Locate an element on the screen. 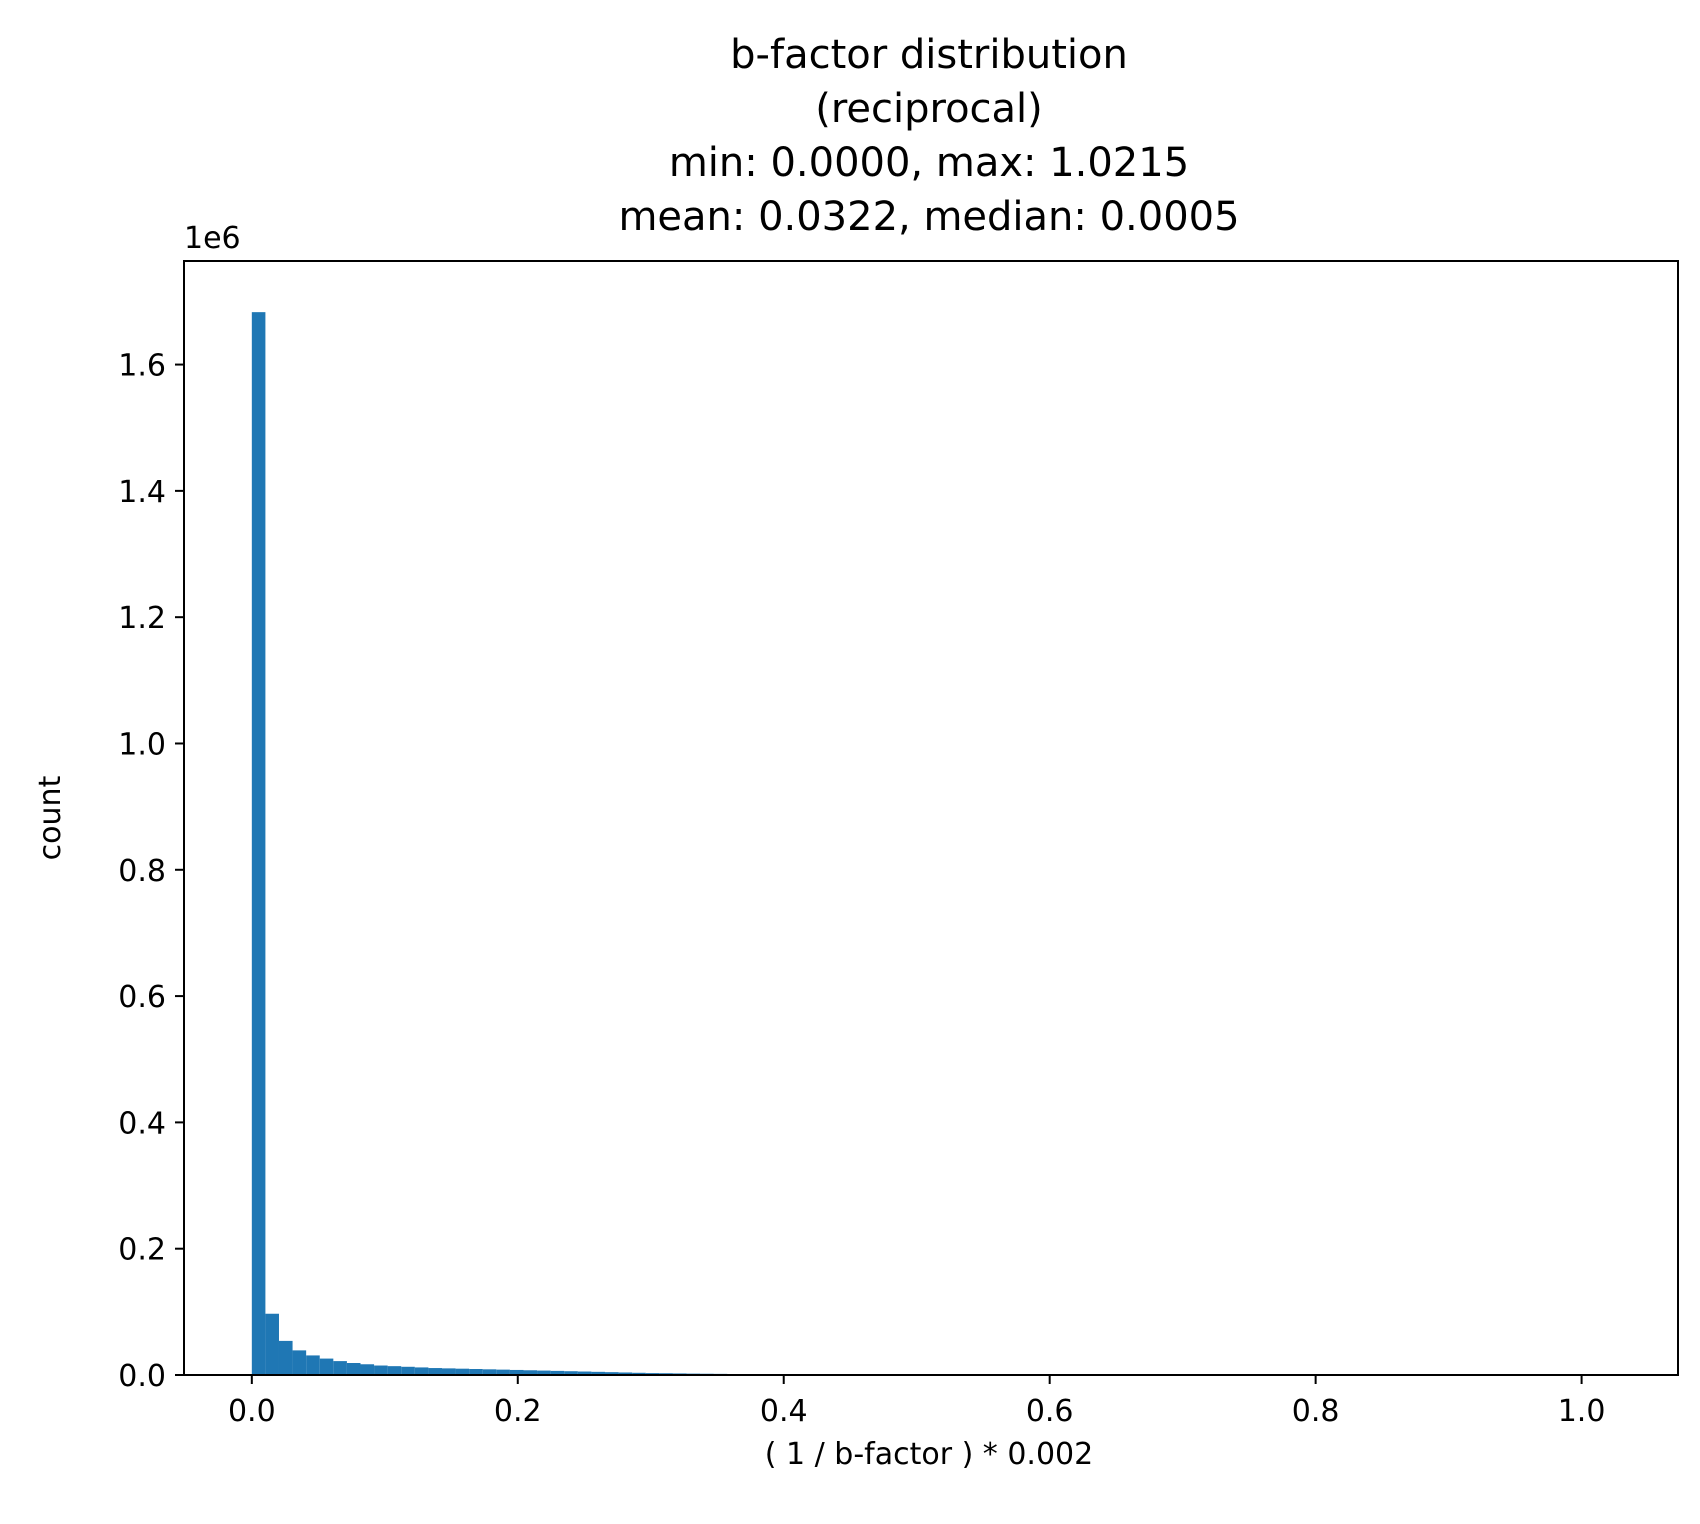  x-tick-label: 0.6 is located at coordinates (1050, 1411).